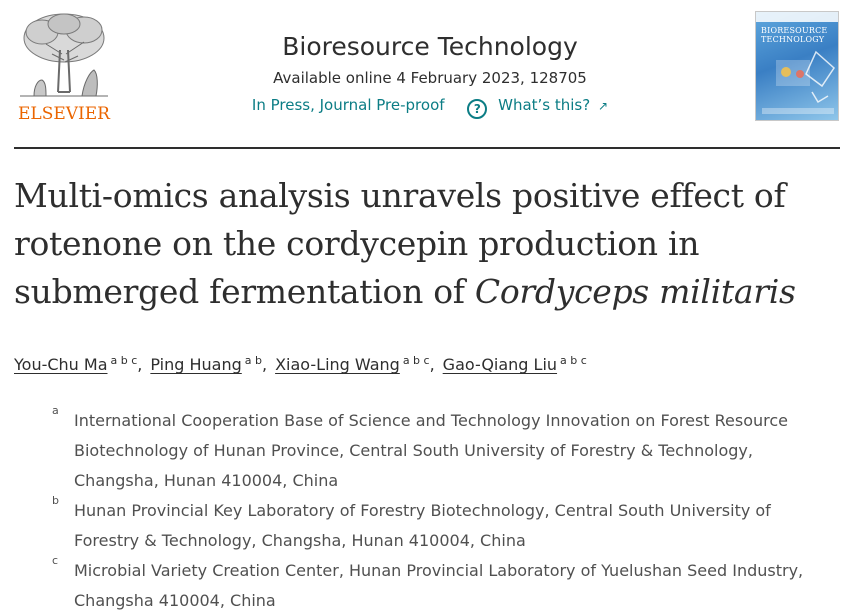  I want to click on publisher-logo: ELSEVIER, so click(64, 67).